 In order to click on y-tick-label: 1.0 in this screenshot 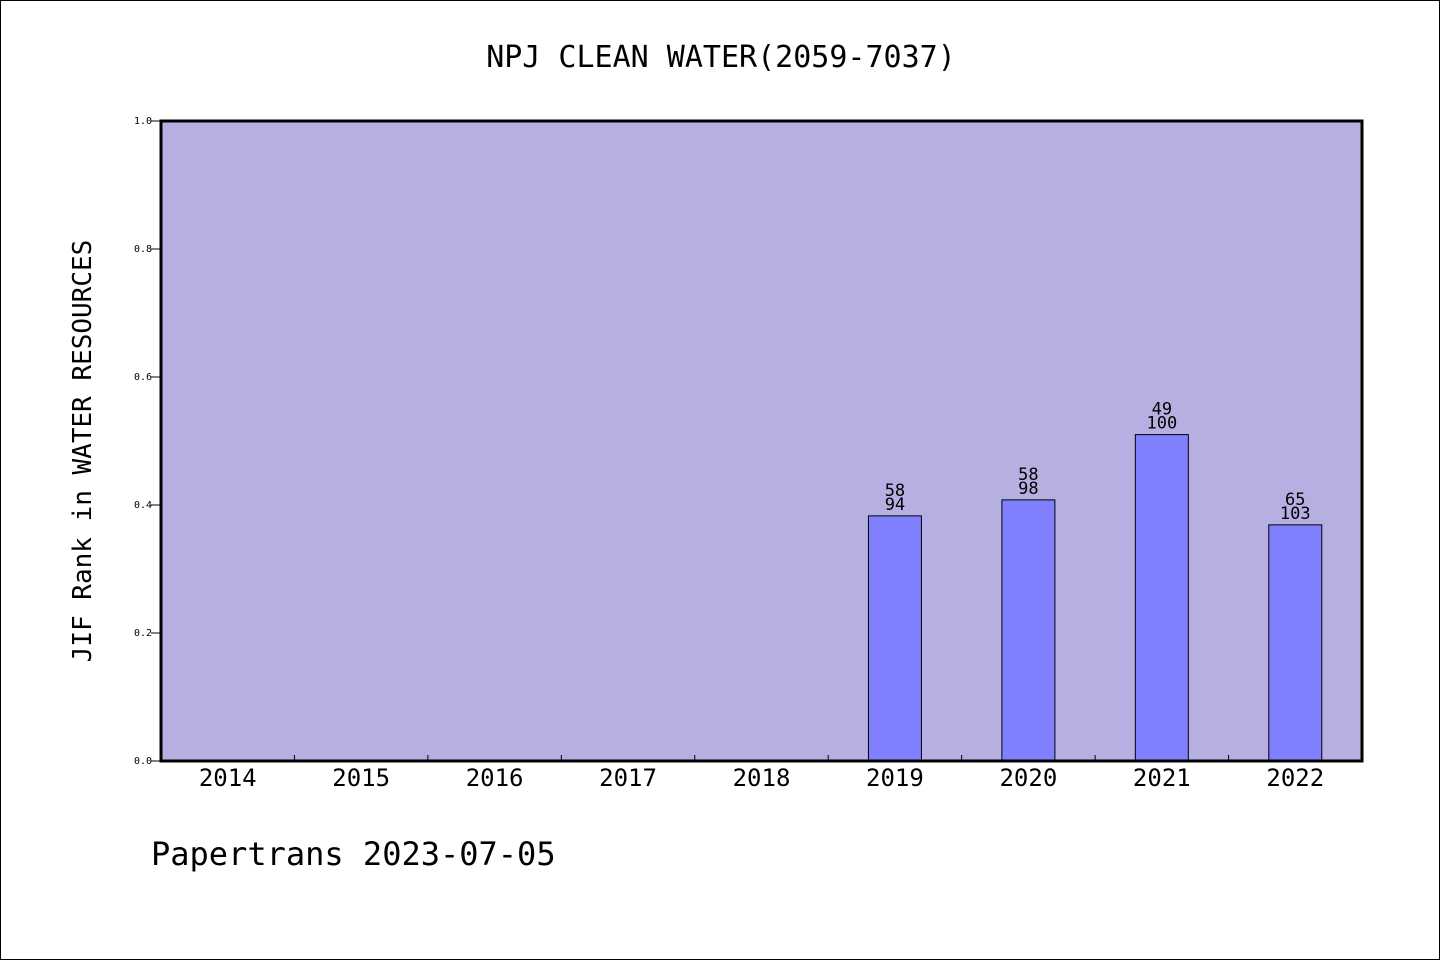, I will do `click(143, 121)`.